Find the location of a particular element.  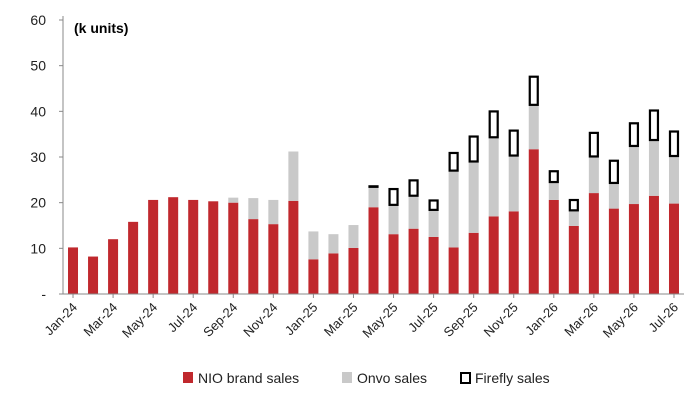

x-tick-label: Jan-24 is located at coordinates (60, 319).